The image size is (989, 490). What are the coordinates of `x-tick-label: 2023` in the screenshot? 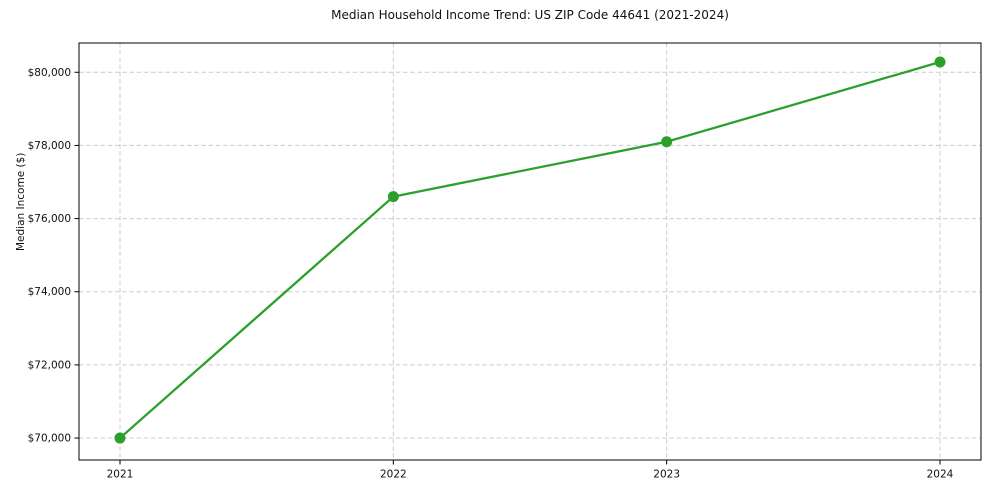 It's located at (666, 475).